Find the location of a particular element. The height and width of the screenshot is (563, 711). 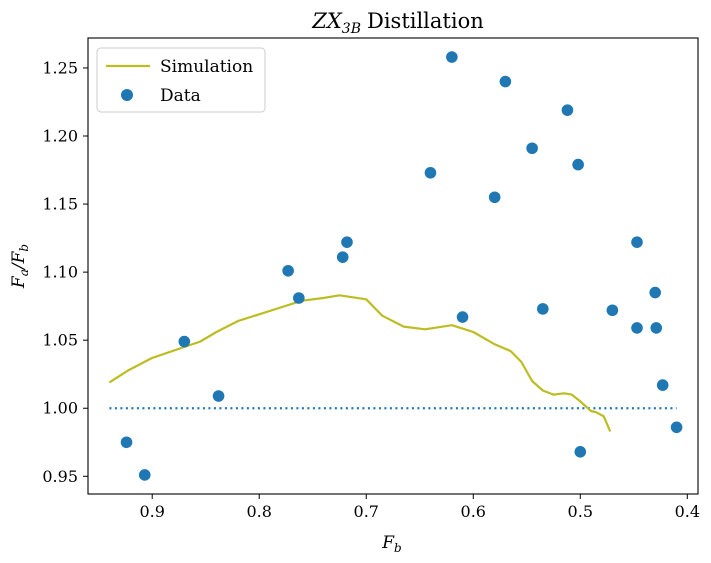

y-tick-label: 1.00 is located at coordinates (60, 408).